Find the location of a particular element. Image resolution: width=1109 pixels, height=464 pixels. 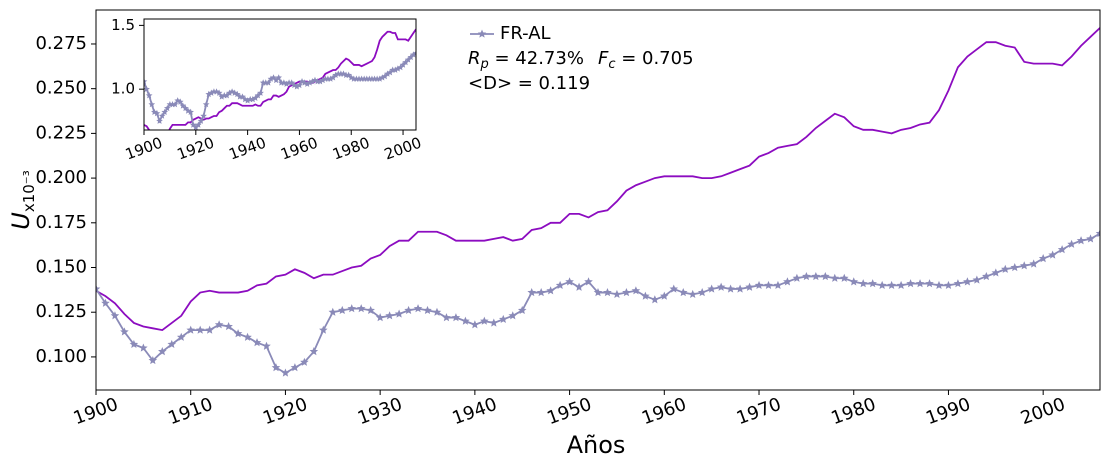

y-tick-label: 0.200 is located at coordinates (61, 177).